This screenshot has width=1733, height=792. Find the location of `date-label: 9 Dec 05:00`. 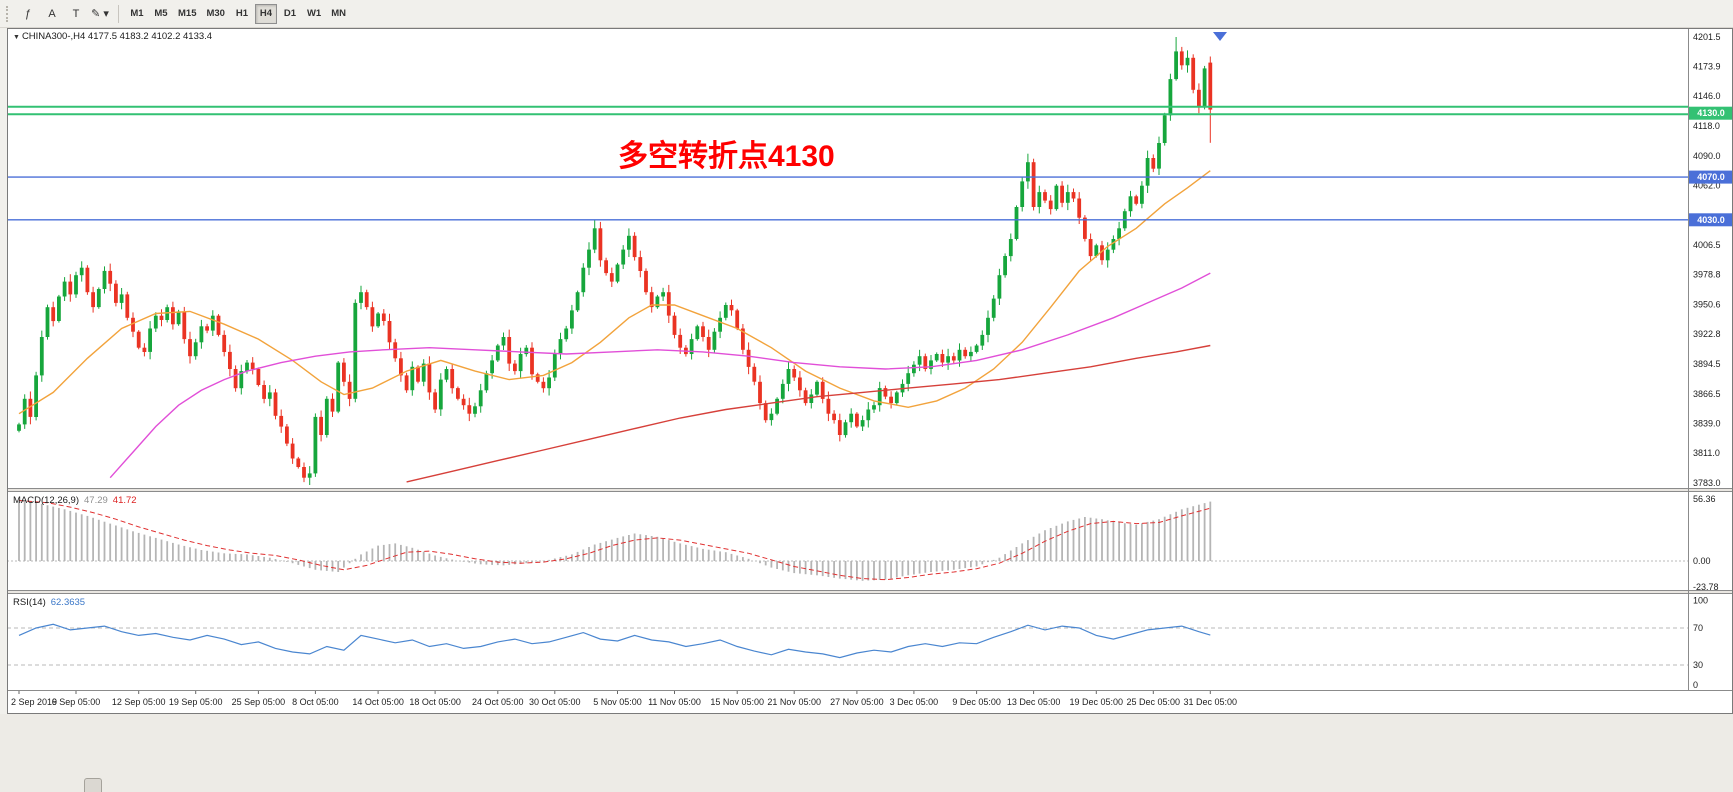

date-label: 9 Dec 05:00 is located at coordinates (976, 702).